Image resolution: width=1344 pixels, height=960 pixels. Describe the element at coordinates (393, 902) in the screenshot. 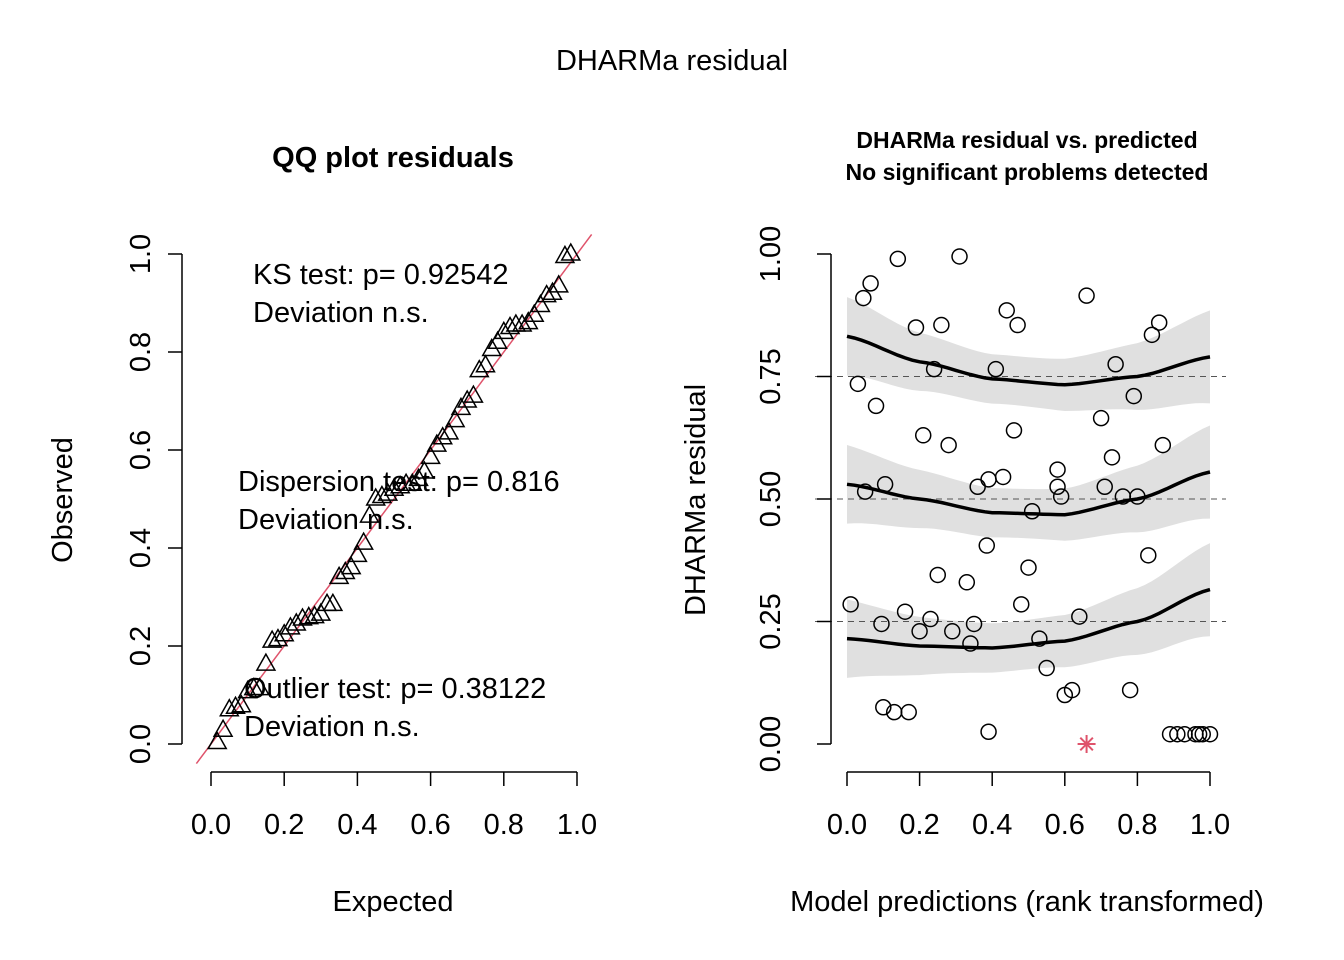

I see `qq-x-axis-label: Expected` at that location.